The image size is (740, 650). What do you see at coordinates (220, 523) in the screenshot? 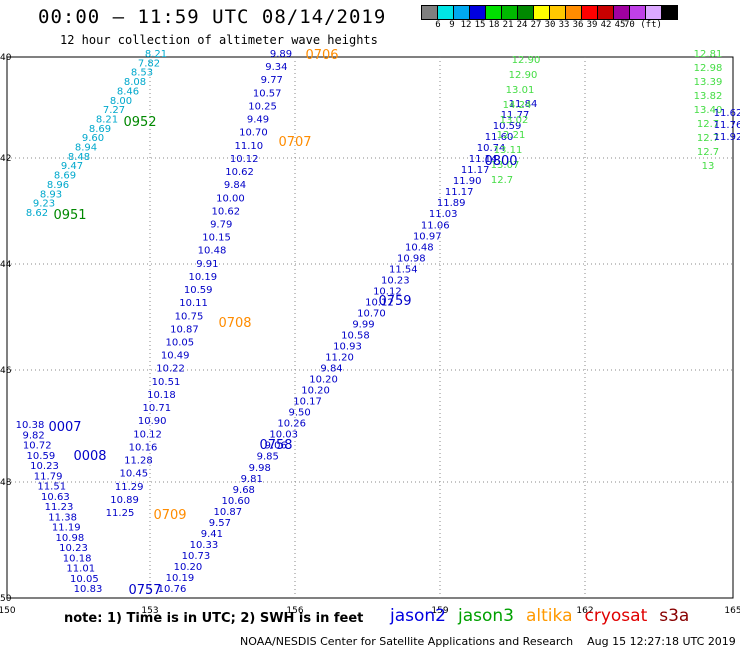
I see `swh-value: 9.57` at bounding box center [220, 523].